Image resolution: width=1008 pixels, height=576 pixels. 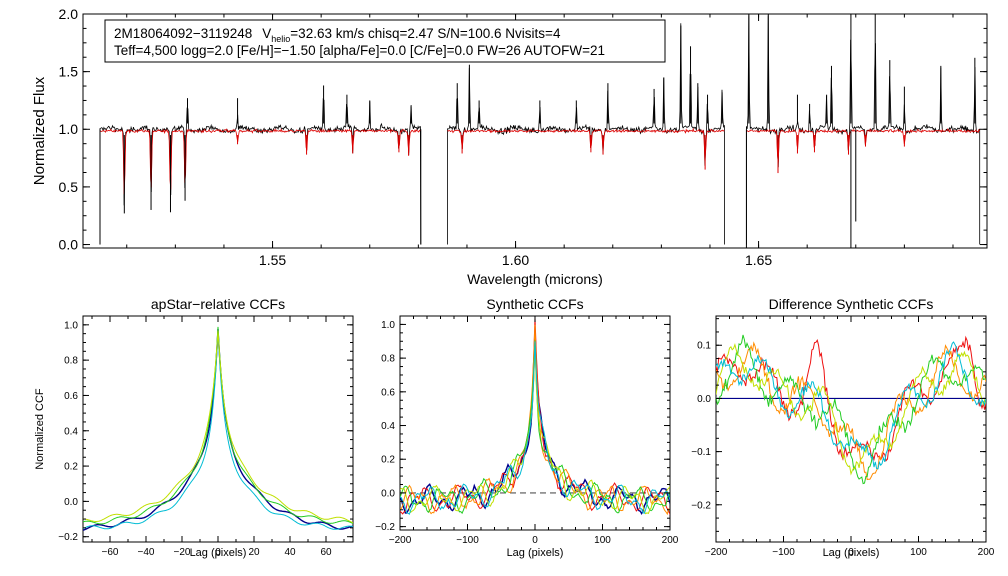 I want to click on spectrum-xtick-label: 1.60, so click(x=515, y=260).